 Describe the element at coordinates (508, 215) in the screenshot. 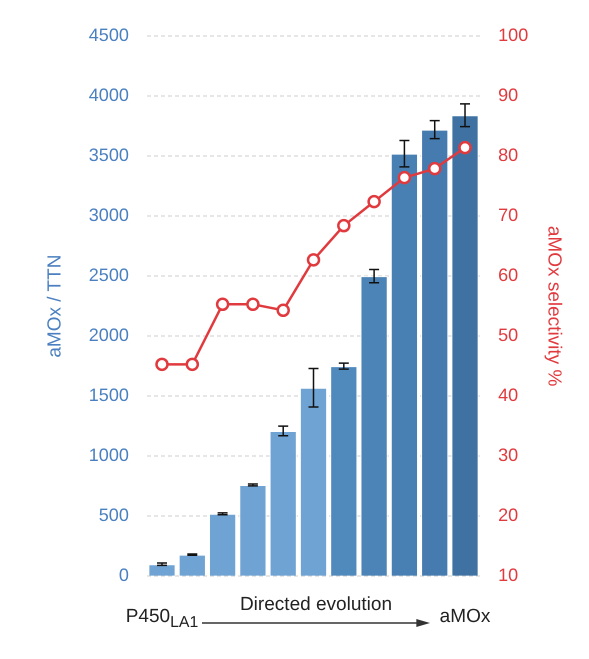

I see `y2-tick-label: 70` at that location.